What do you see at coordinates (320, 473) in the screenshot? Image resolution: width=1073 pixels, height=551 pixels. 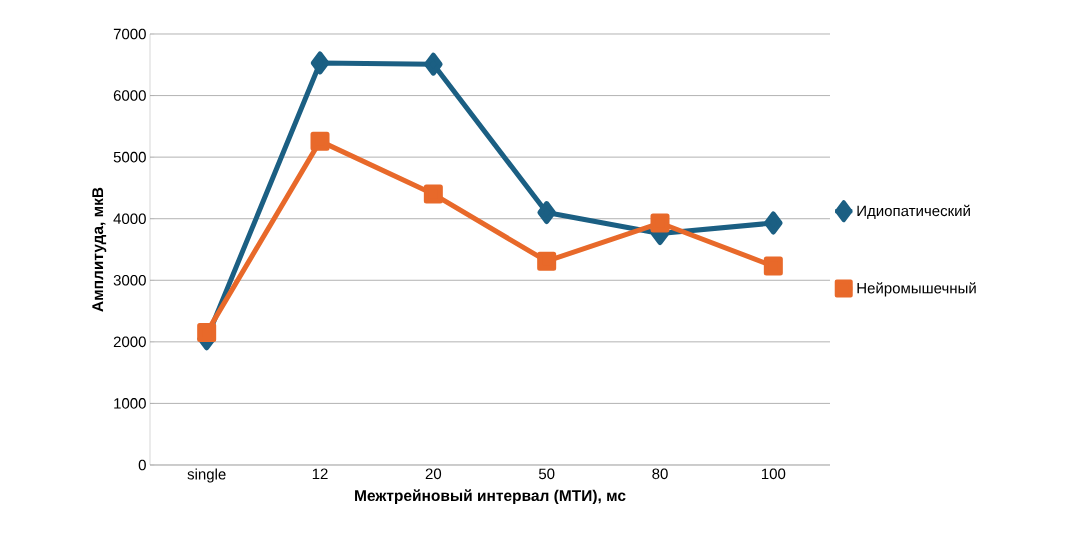 I see `x-tick-label: 12` at bounding box center [320, 473].